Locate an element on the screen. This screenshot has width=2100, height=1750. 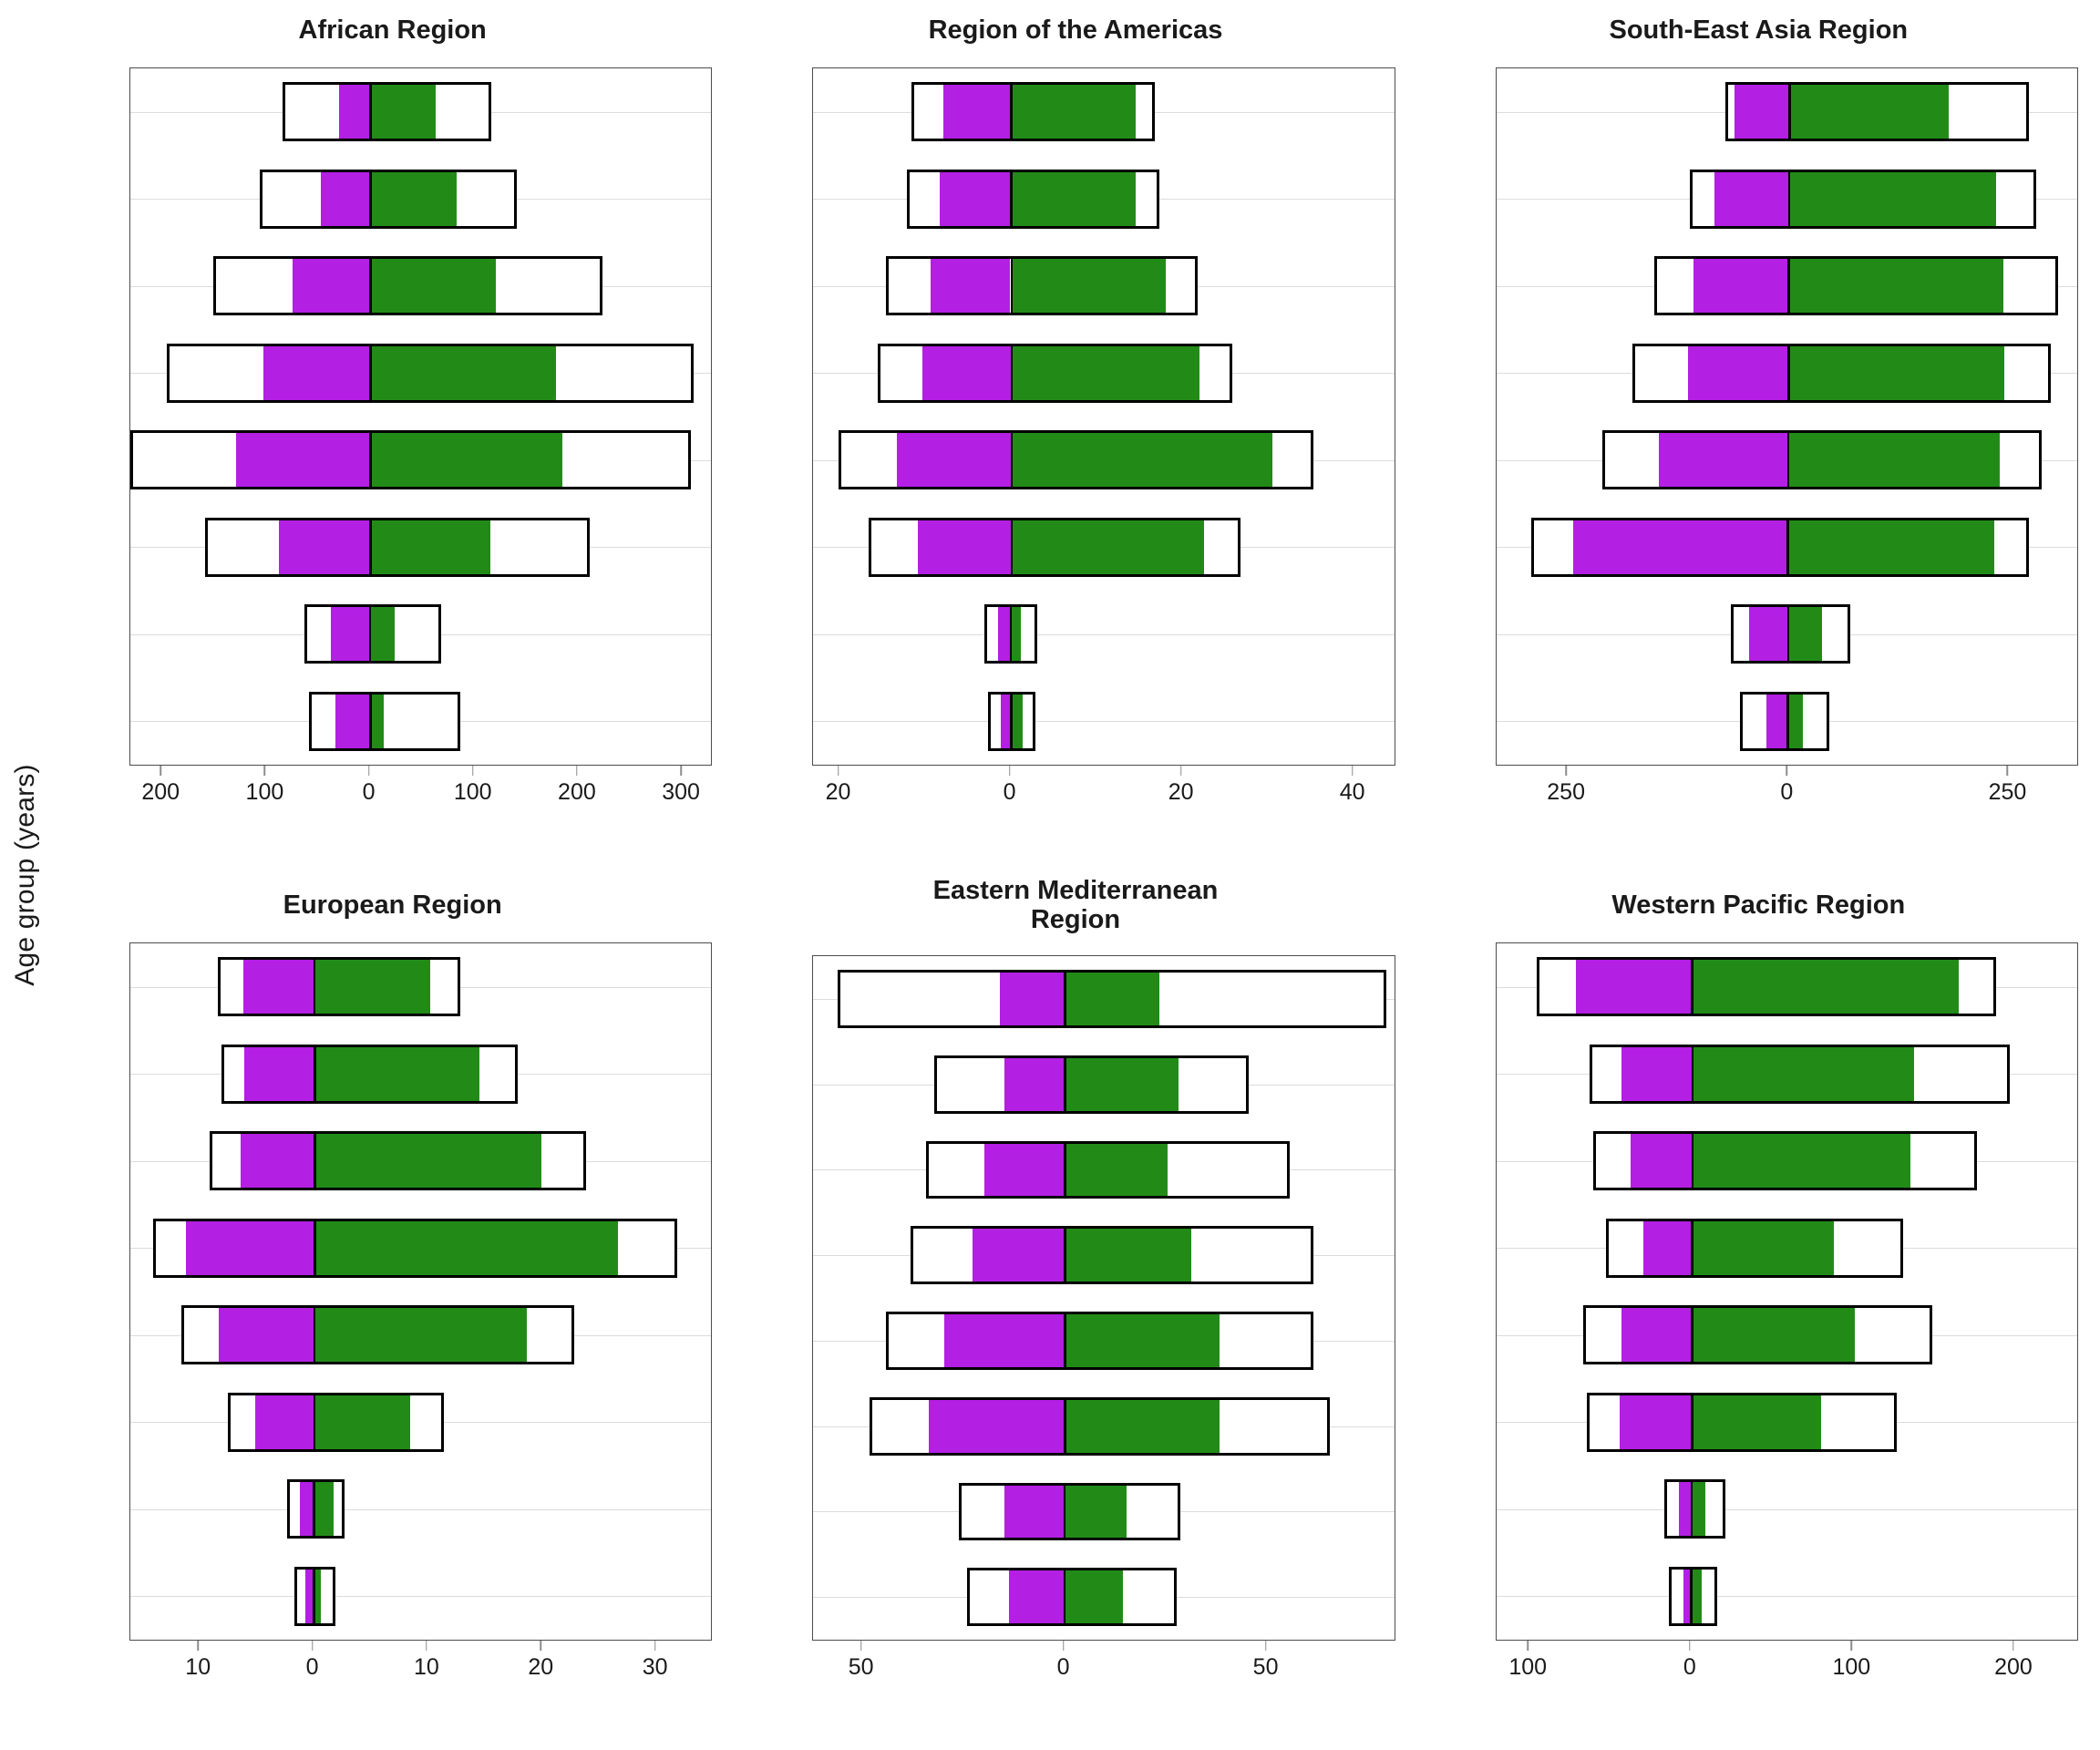
x-tick-label: 30 is located at coordinates (655, 1667).